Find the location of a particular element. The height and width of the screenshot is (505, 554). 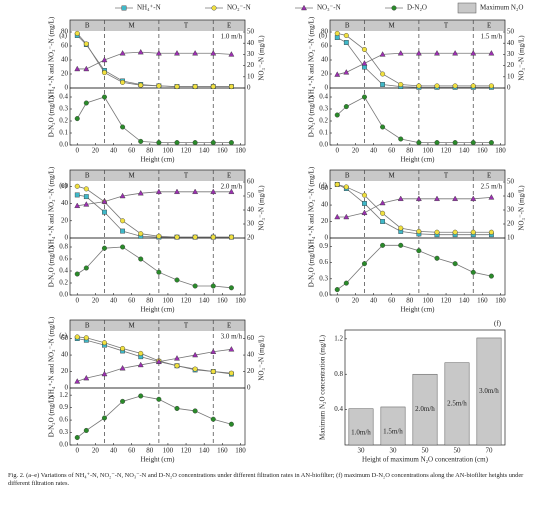

y-tick-label: 1.2 is located at coordinates (338, 338).